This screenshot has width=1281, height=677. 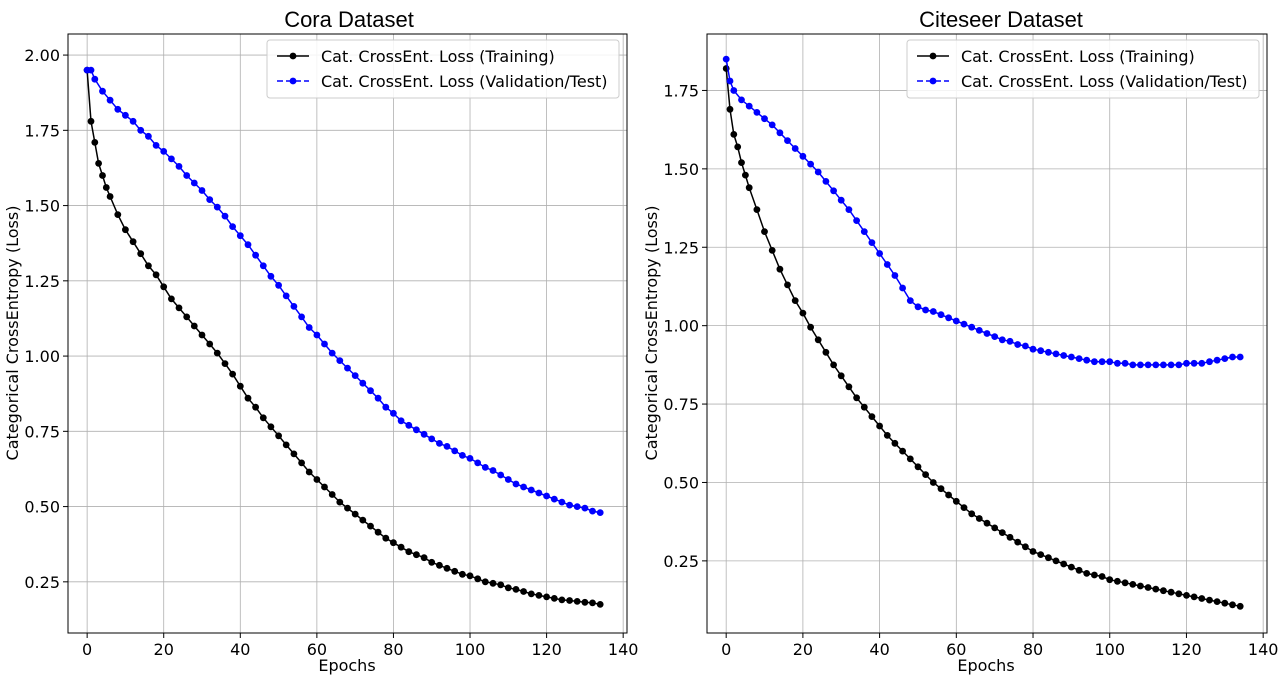 I want to click on y-tick-label: 0.75, so click(x=42, y=431).